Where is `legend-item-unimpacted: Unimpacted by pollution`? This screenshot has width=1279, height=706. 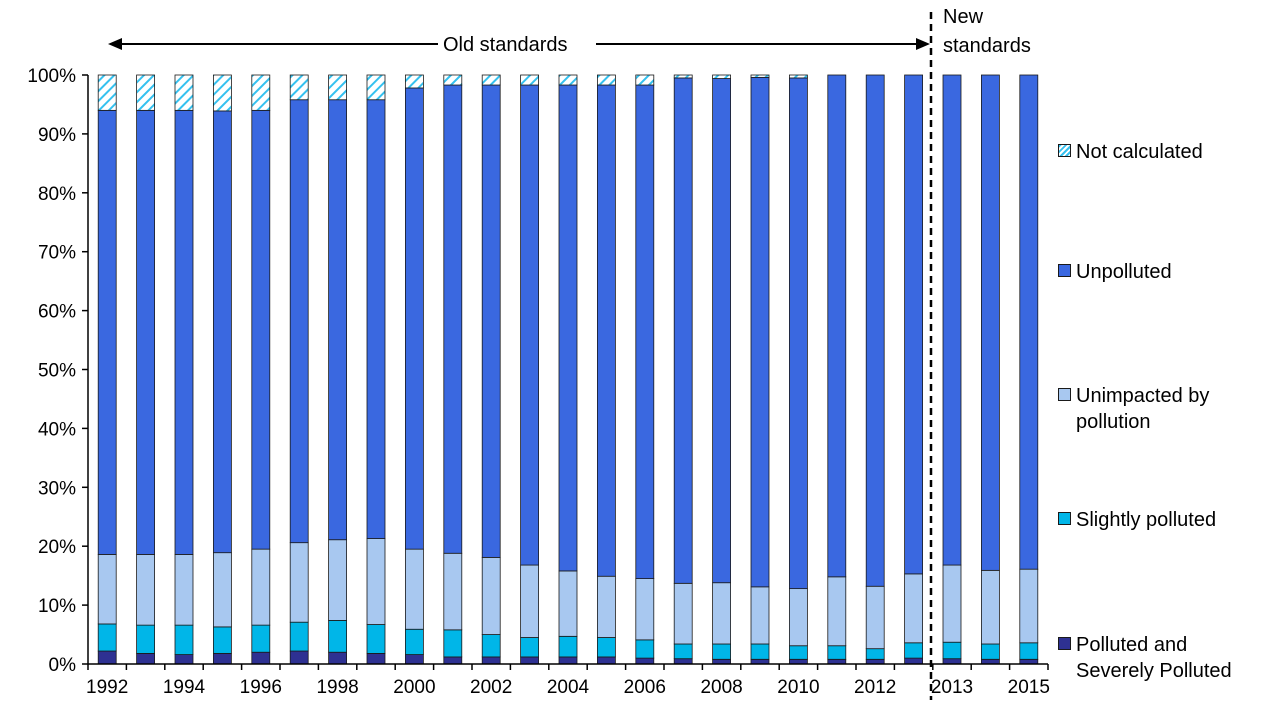 legend-item-unimpacted: Unimpacted by pollution is located at coordinates (1157, 409).